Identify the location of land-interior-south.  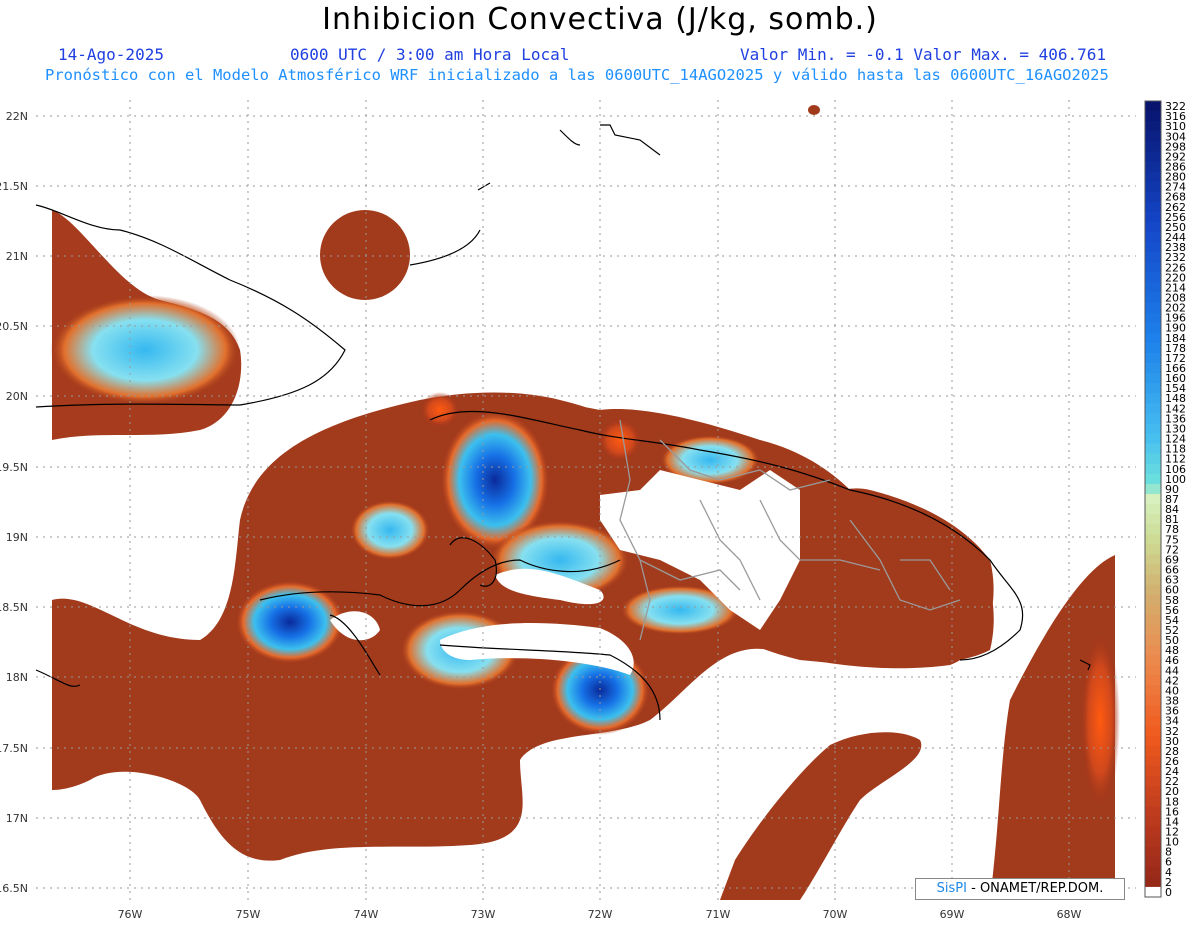
(537, 649).